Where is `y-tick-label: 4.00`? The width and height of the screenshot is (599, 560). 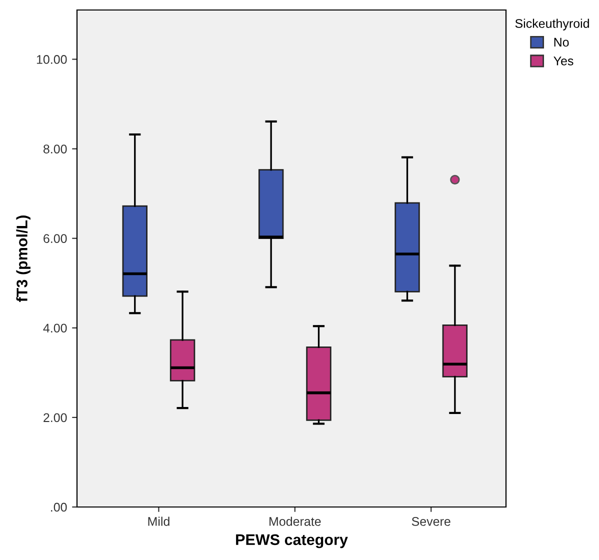 y-tick-label: 4.00 is located at coordinates (55, 328).